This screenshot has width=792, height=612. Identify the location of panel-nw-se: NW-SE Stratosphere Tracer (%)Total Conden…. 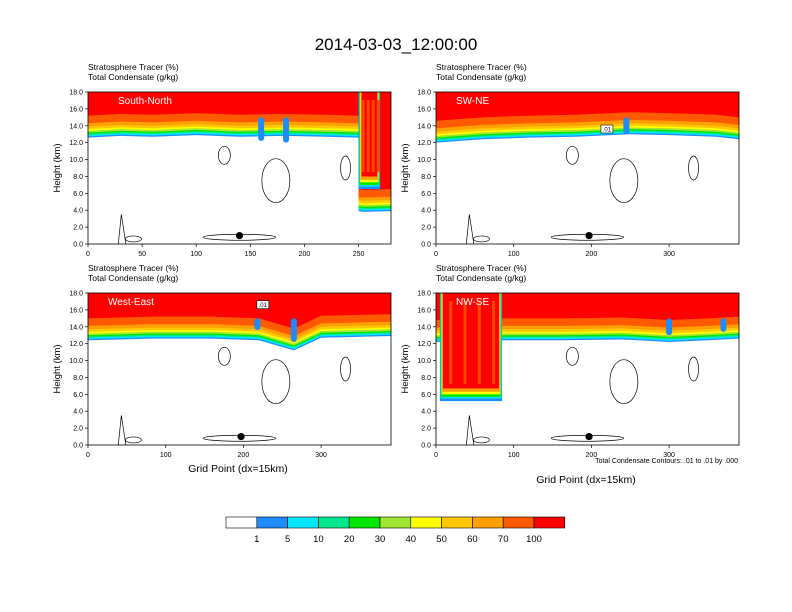
(570, 361).